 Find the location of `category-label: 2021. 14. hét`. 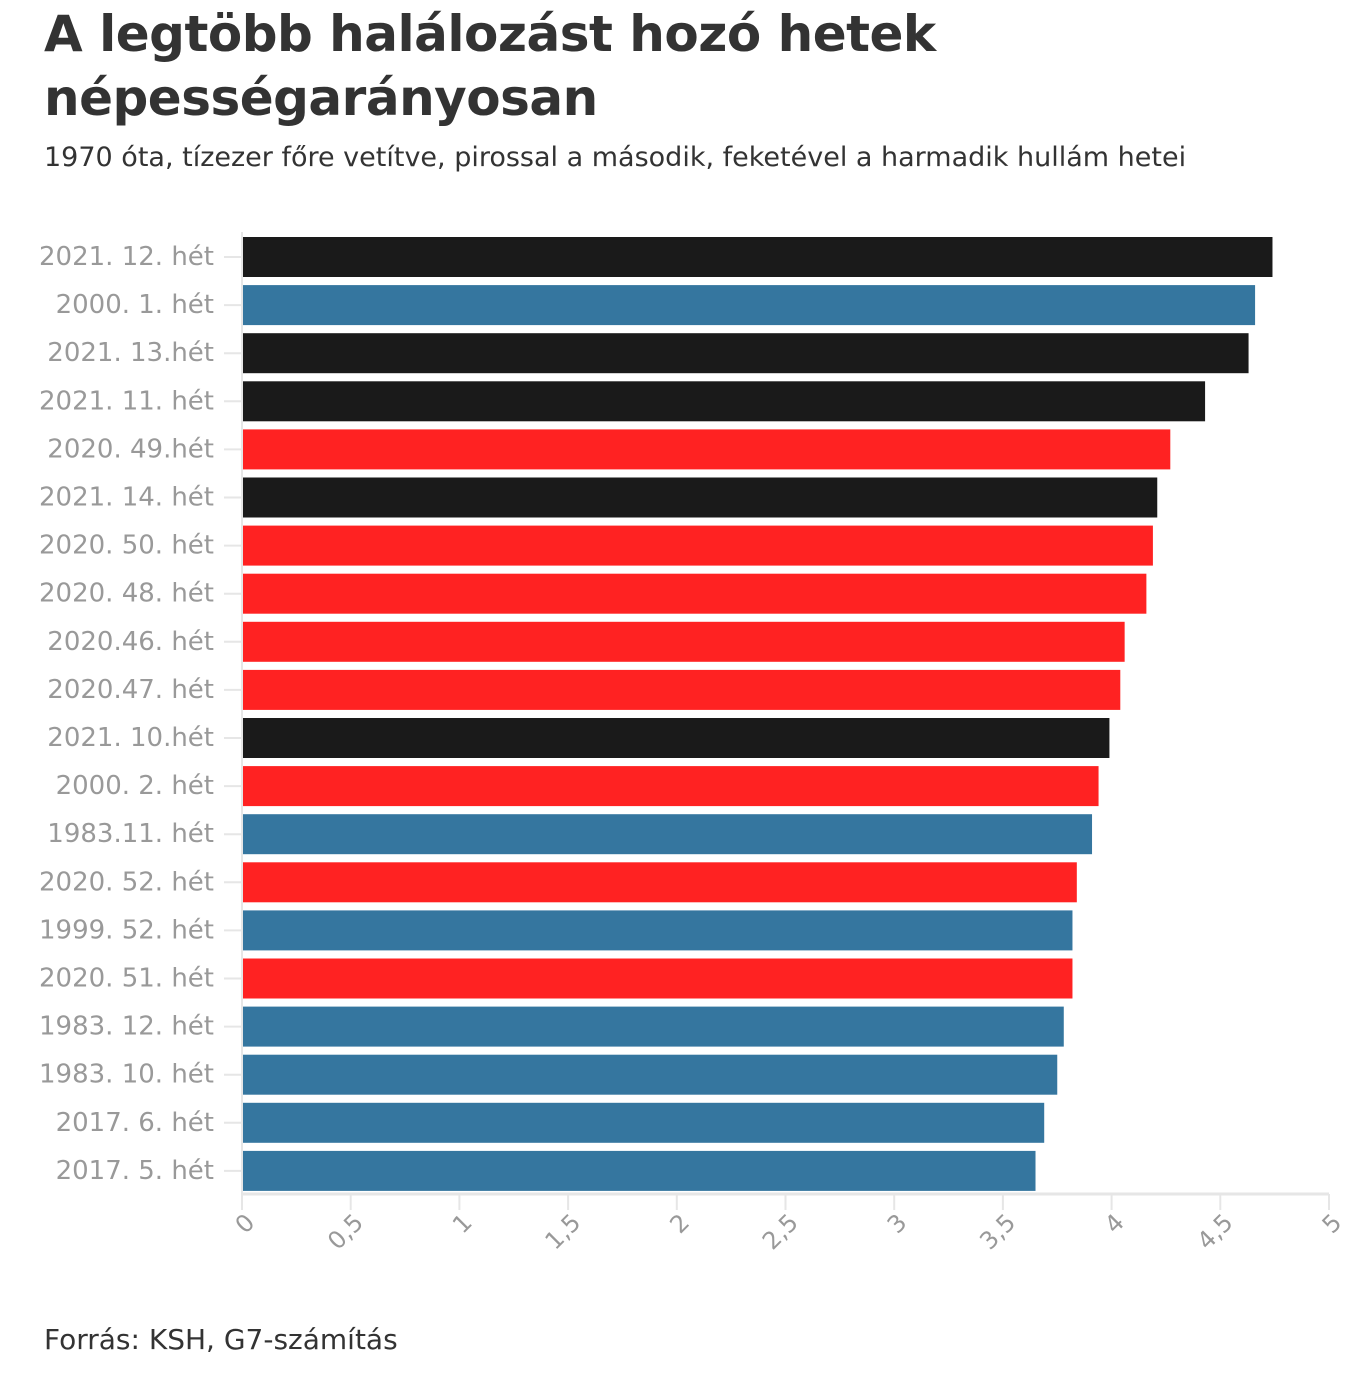

category-label: 2021. 14. hét is located at coordinates (126, 498).